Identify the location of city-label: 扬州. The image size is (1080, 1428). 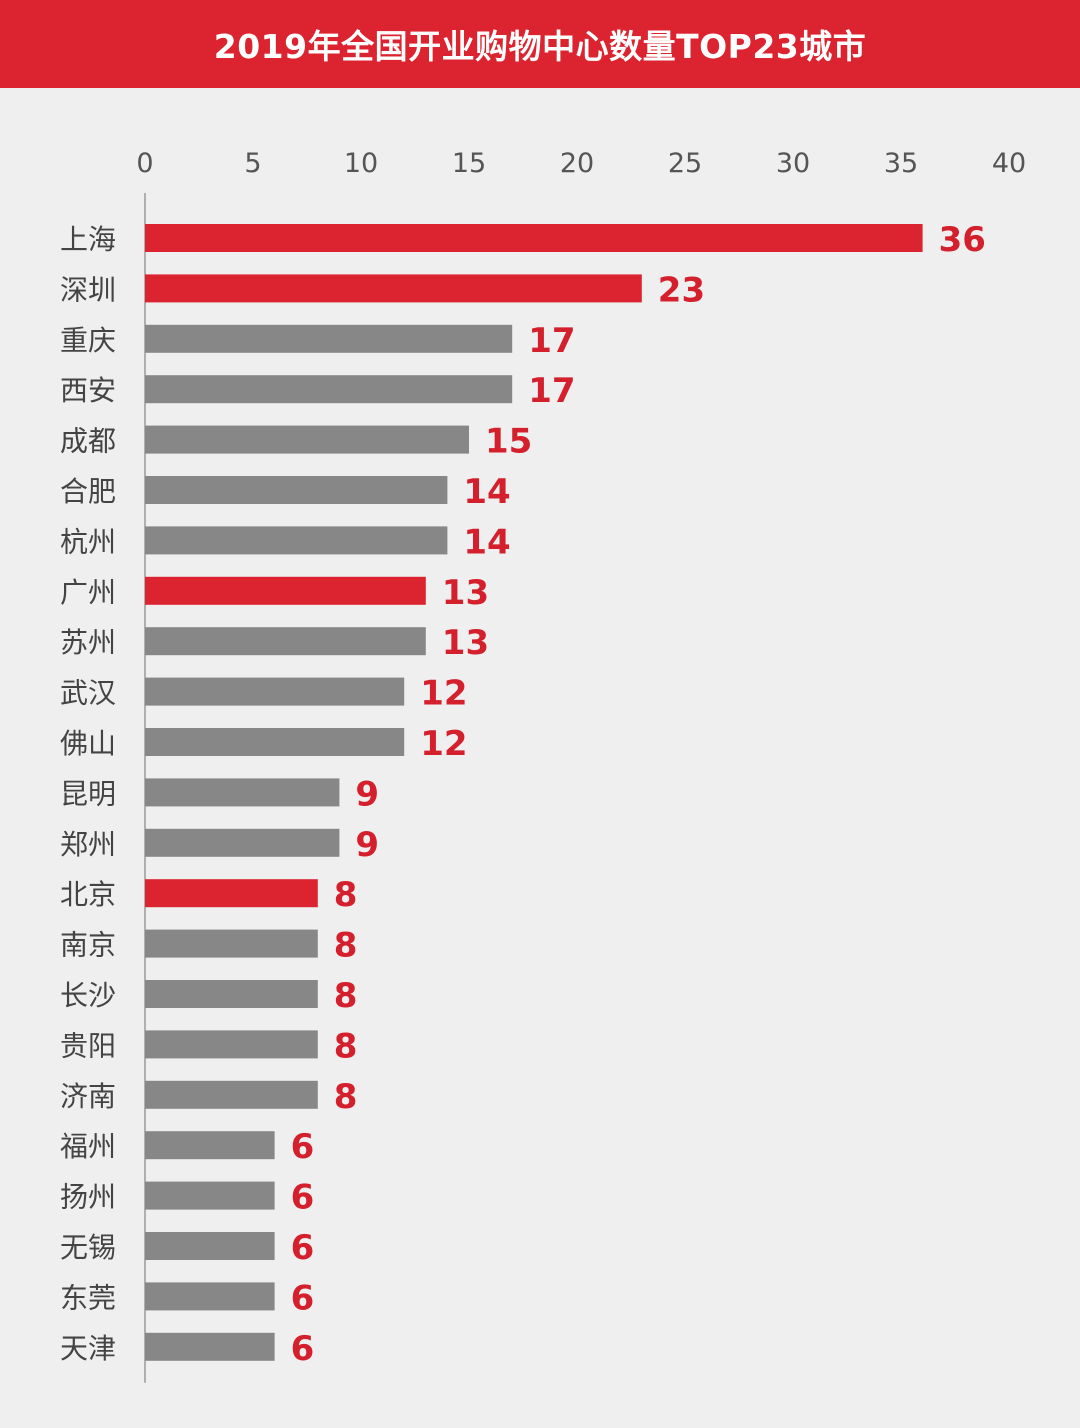
(88, 1197).